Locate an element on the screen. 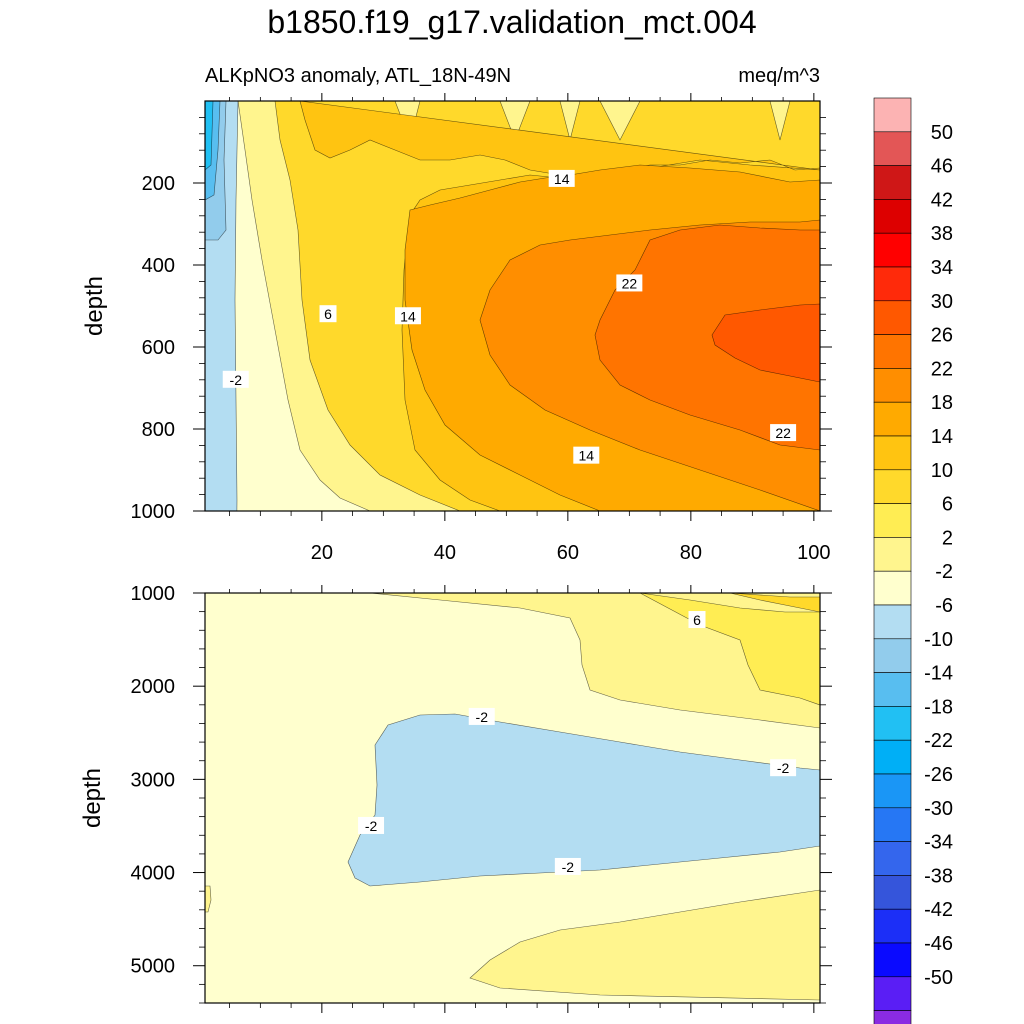 The width and height of the screenshot is (1024, 1024). top-contour-label: 6 is located at coordinates (328, 314).